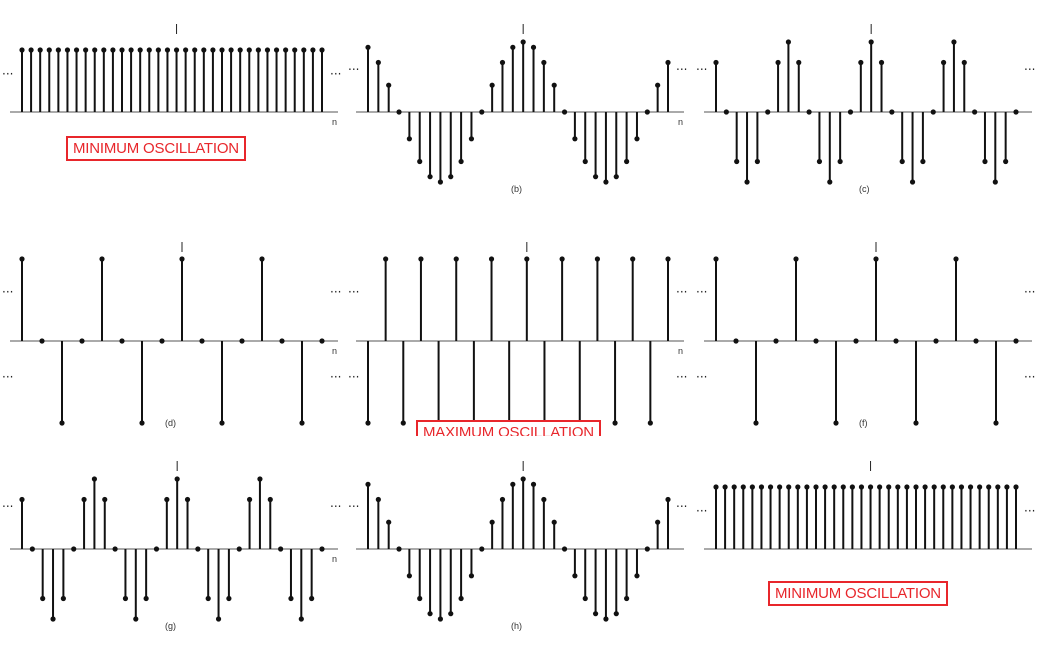 The image size is (1040, 655). Describe the element at coordinates (156, 148) in the screenshot. I see `callout-box-a: MINIMUM OSCILLATION` at that location.